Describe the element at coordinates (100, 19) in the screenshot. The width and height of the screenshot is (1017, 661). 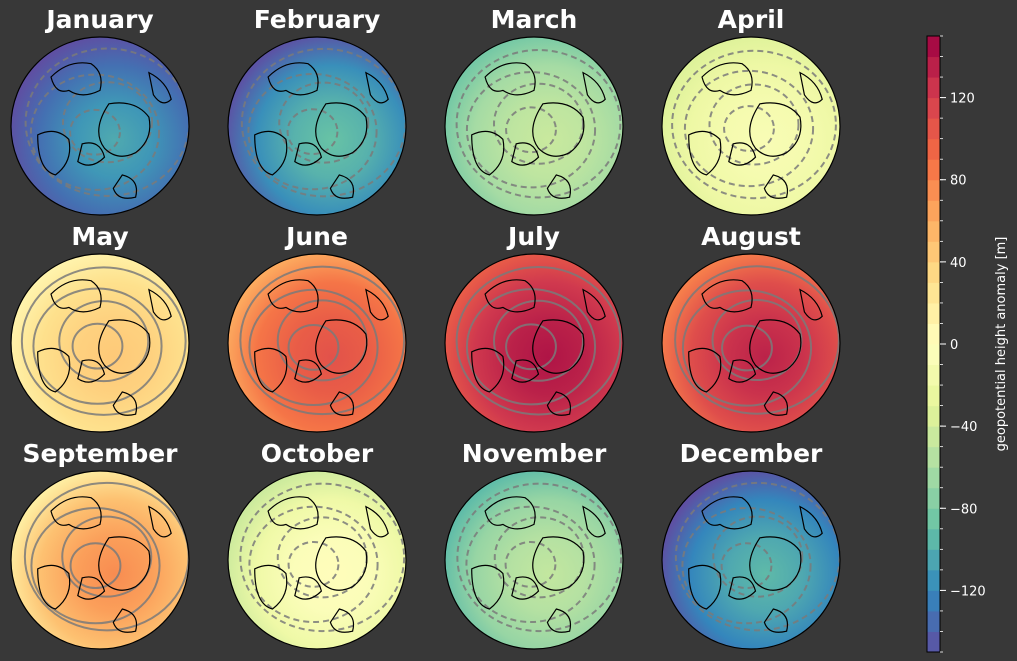
I see `month-title: January` at that location.